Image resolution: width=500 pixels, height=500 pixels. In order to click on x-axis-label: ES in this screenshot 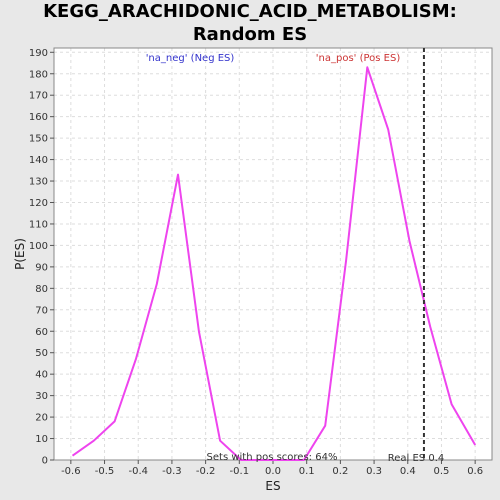, I will do `click(272, 486)`.